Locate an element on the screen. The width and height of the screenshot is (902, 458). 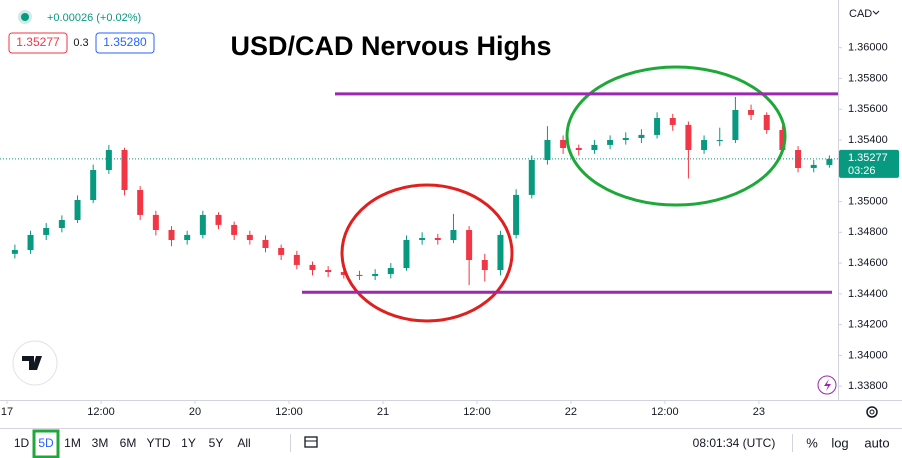
range-button: YTD is located at coordinates (159, 443).